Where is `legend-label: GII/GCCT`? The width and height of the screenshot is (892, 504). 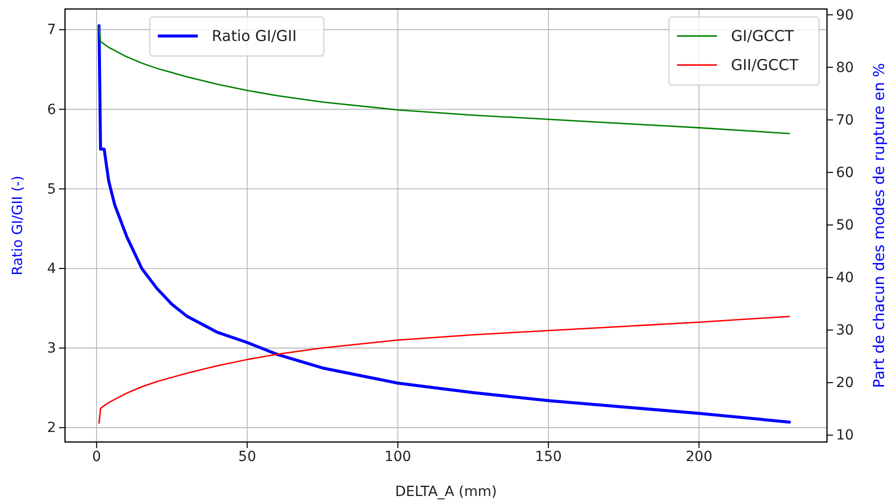
legend-label: GII/GCCT is located at coordinates (765, 65).